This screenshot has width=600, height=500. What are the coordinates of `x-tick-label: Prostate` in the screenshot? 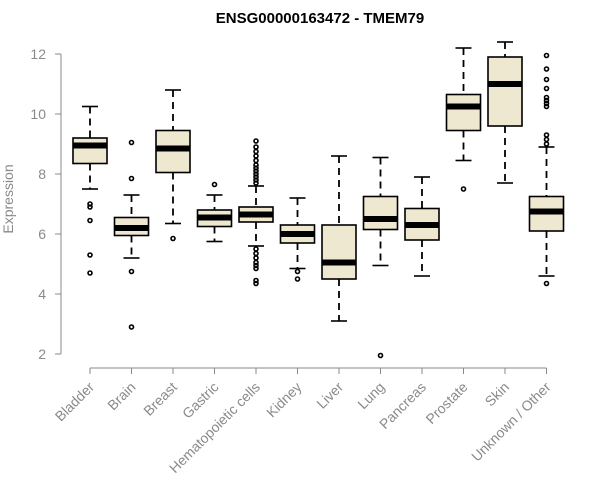 It's located at (446, 403).